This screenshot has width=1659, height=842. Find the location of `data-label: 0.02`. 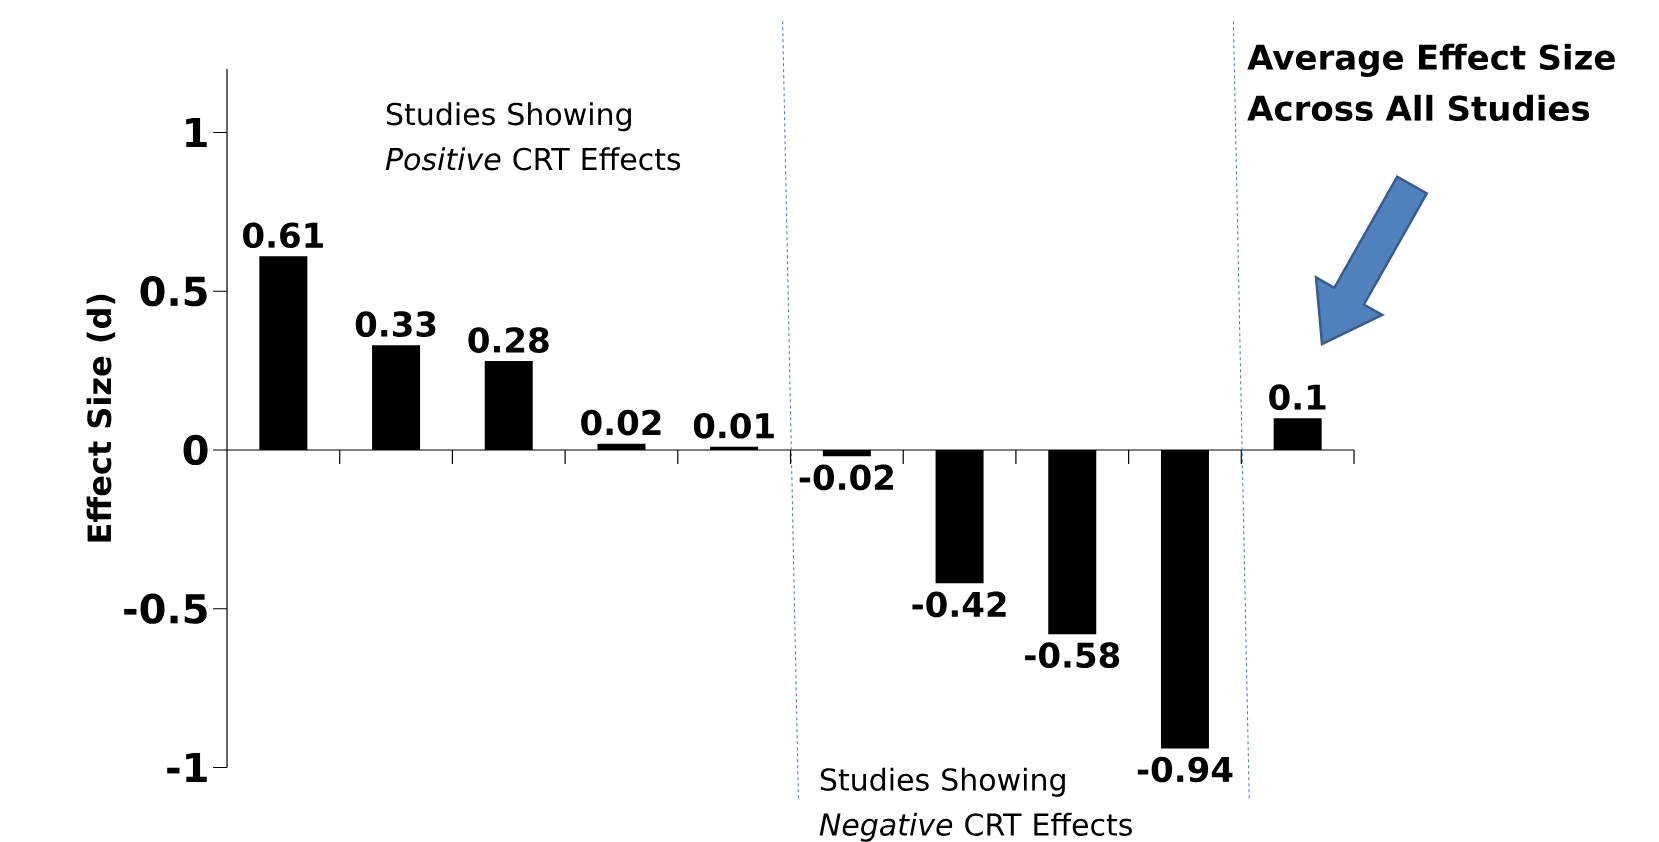

data-label: 0.02 is located at coordinates (621, 422).